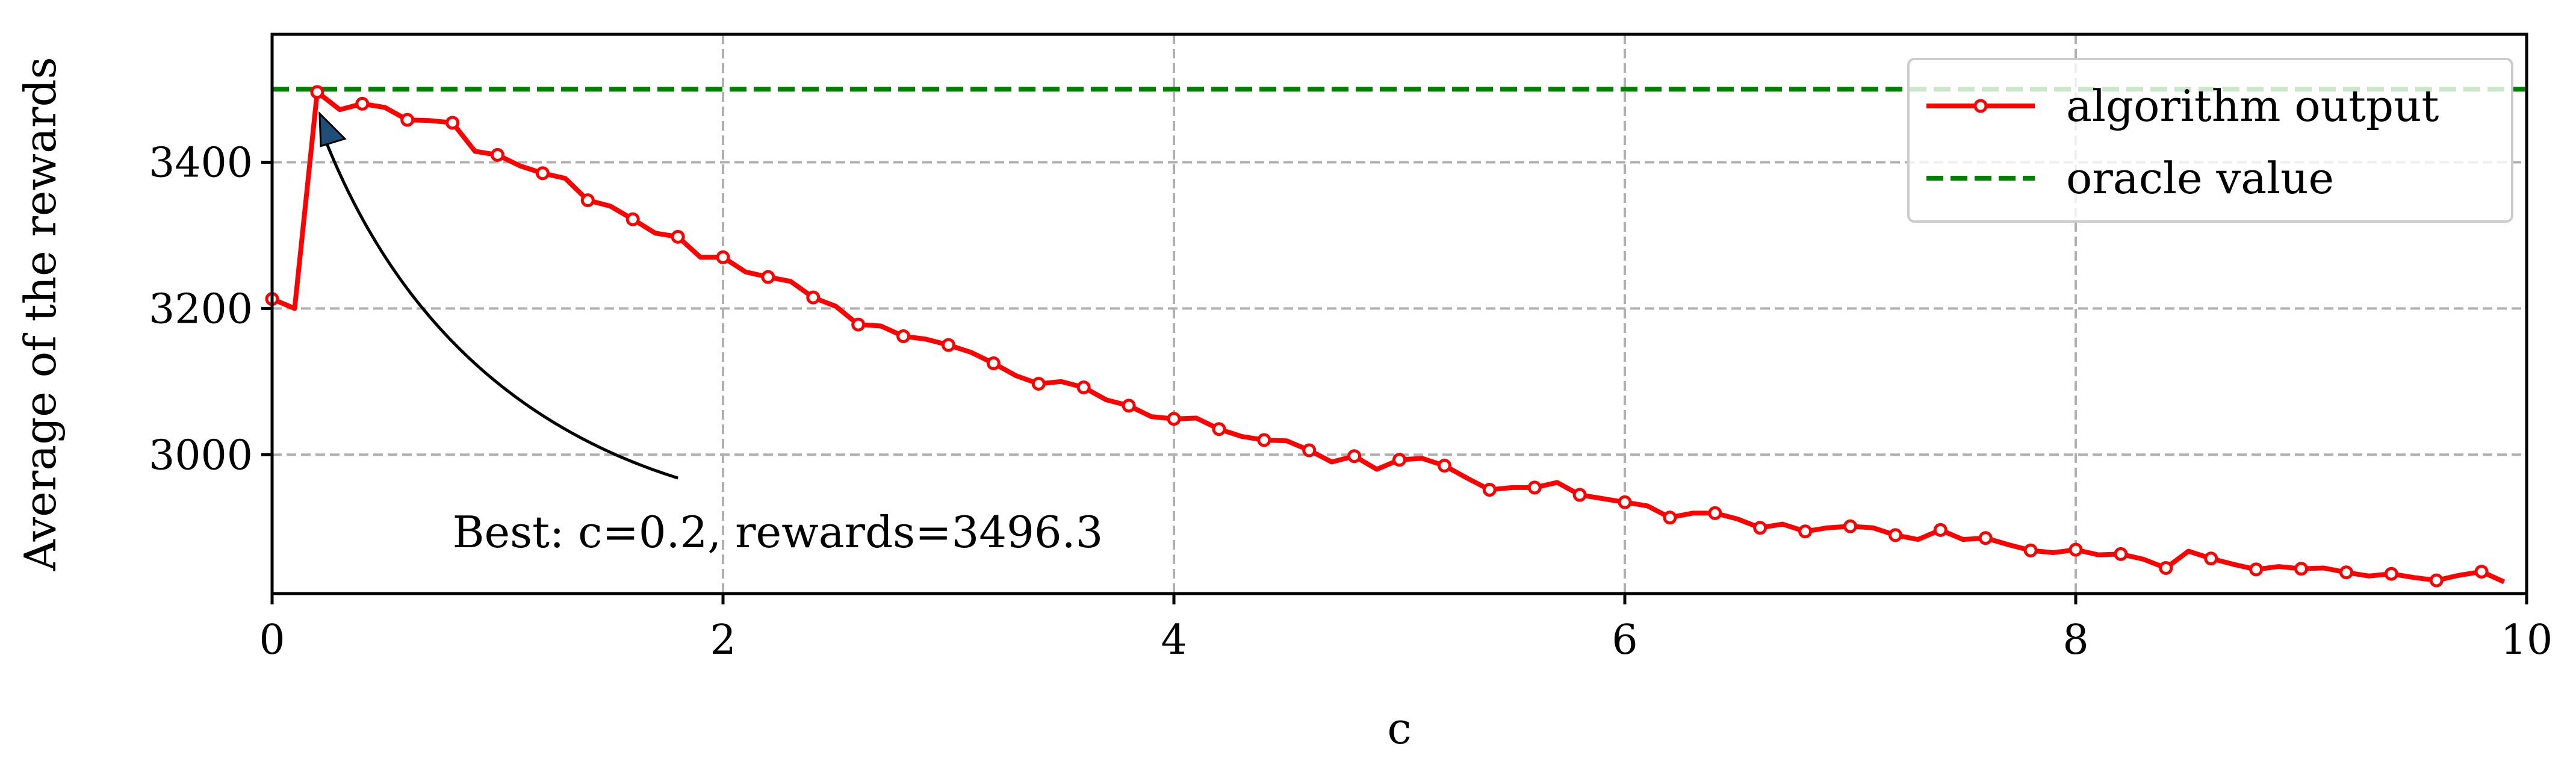 The width and height of the screenshot is (2576, 782). Describe the element at coordinates (1624, 640) in the screenshot. I see `x-tick-label: 6` at that location.